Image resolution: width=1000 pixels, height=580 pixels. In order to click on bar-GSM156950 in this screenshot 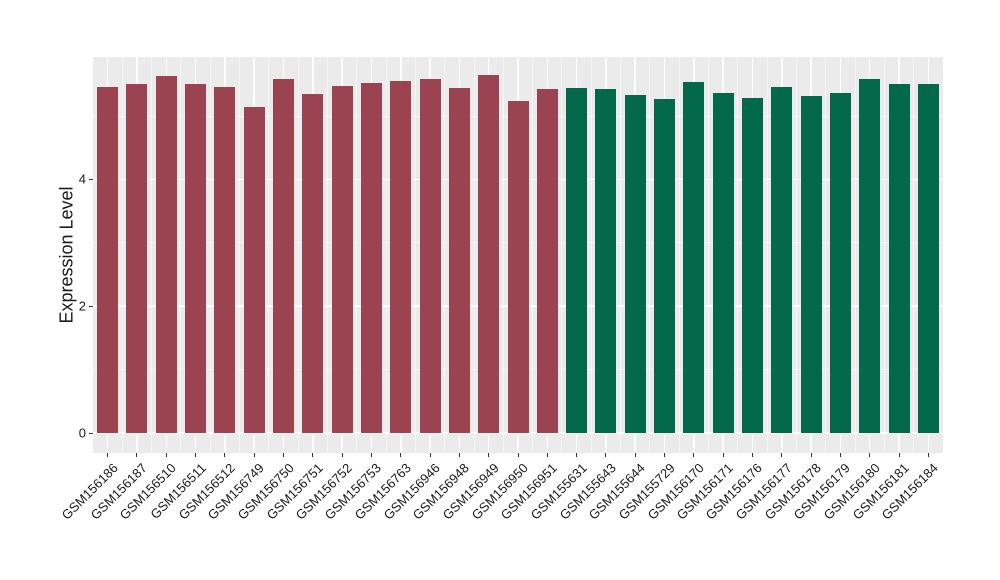, I will do `click(518, 266)`.